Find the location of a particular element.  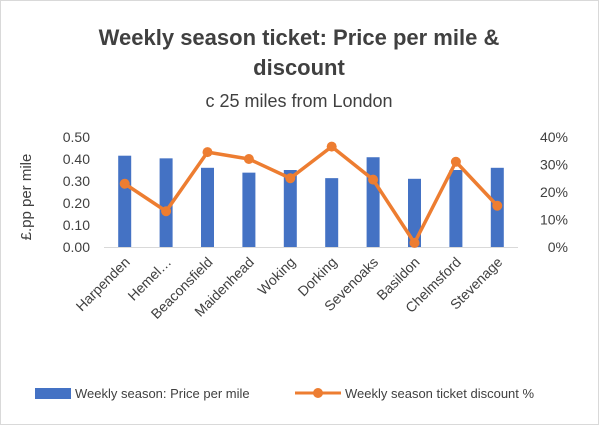

y-tick-label: 0.50 is located at coordinates (76, 137).